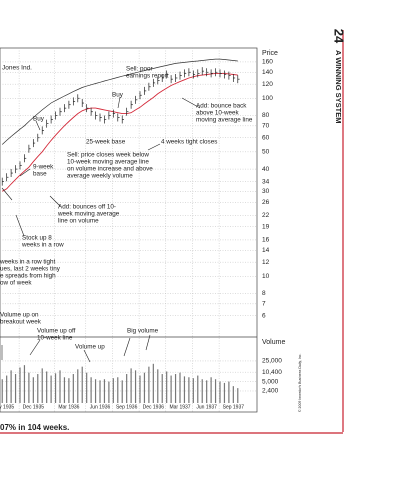  I want to click on annotation: 10-week moving average line, so click(108, 162).